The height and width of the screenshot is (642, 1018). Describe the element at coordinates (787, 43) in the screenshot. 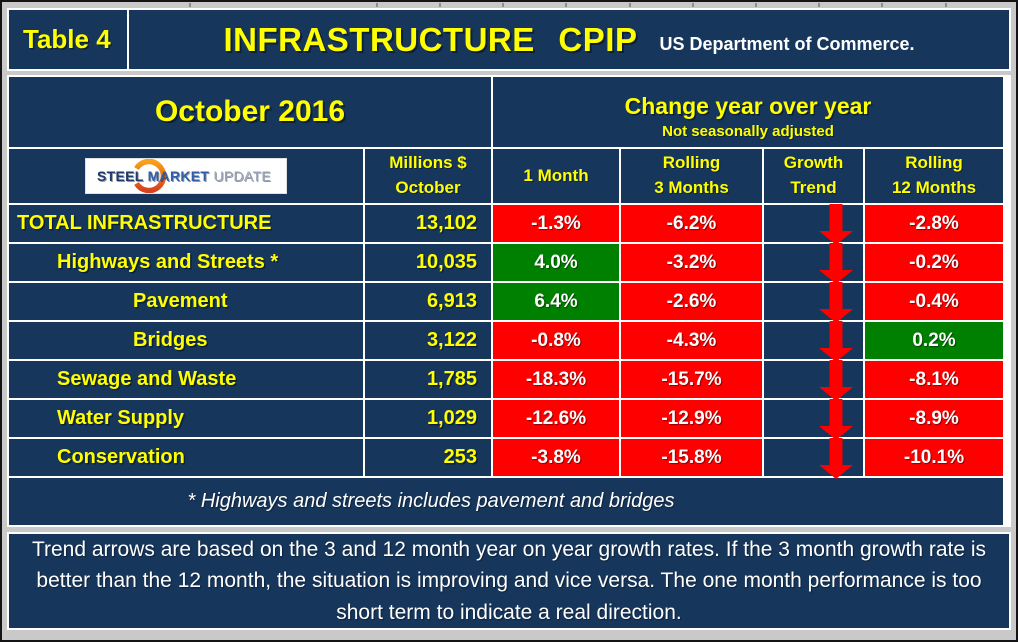

I see `report-source: US Department of Commerce.` at that location.